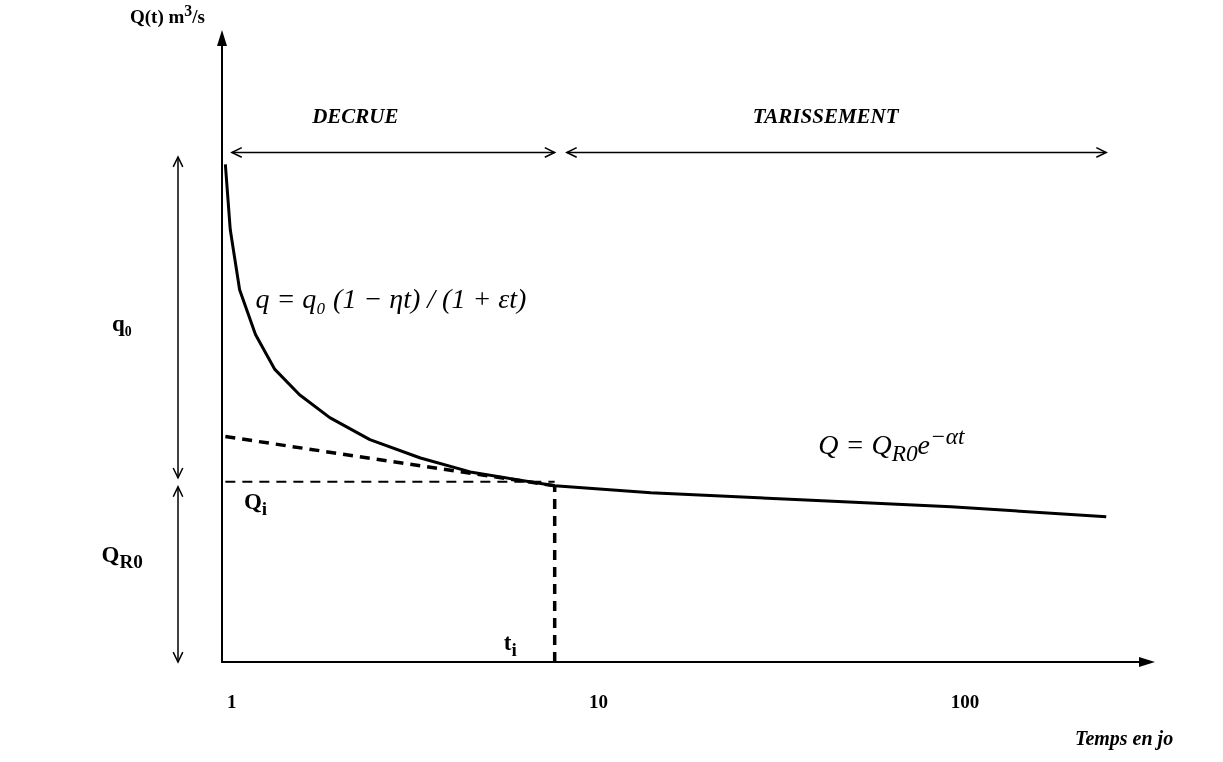 The width and height of the screenshot is (1223, 762). I want to click on annotation: t$_{i}$, so click(510, 645).